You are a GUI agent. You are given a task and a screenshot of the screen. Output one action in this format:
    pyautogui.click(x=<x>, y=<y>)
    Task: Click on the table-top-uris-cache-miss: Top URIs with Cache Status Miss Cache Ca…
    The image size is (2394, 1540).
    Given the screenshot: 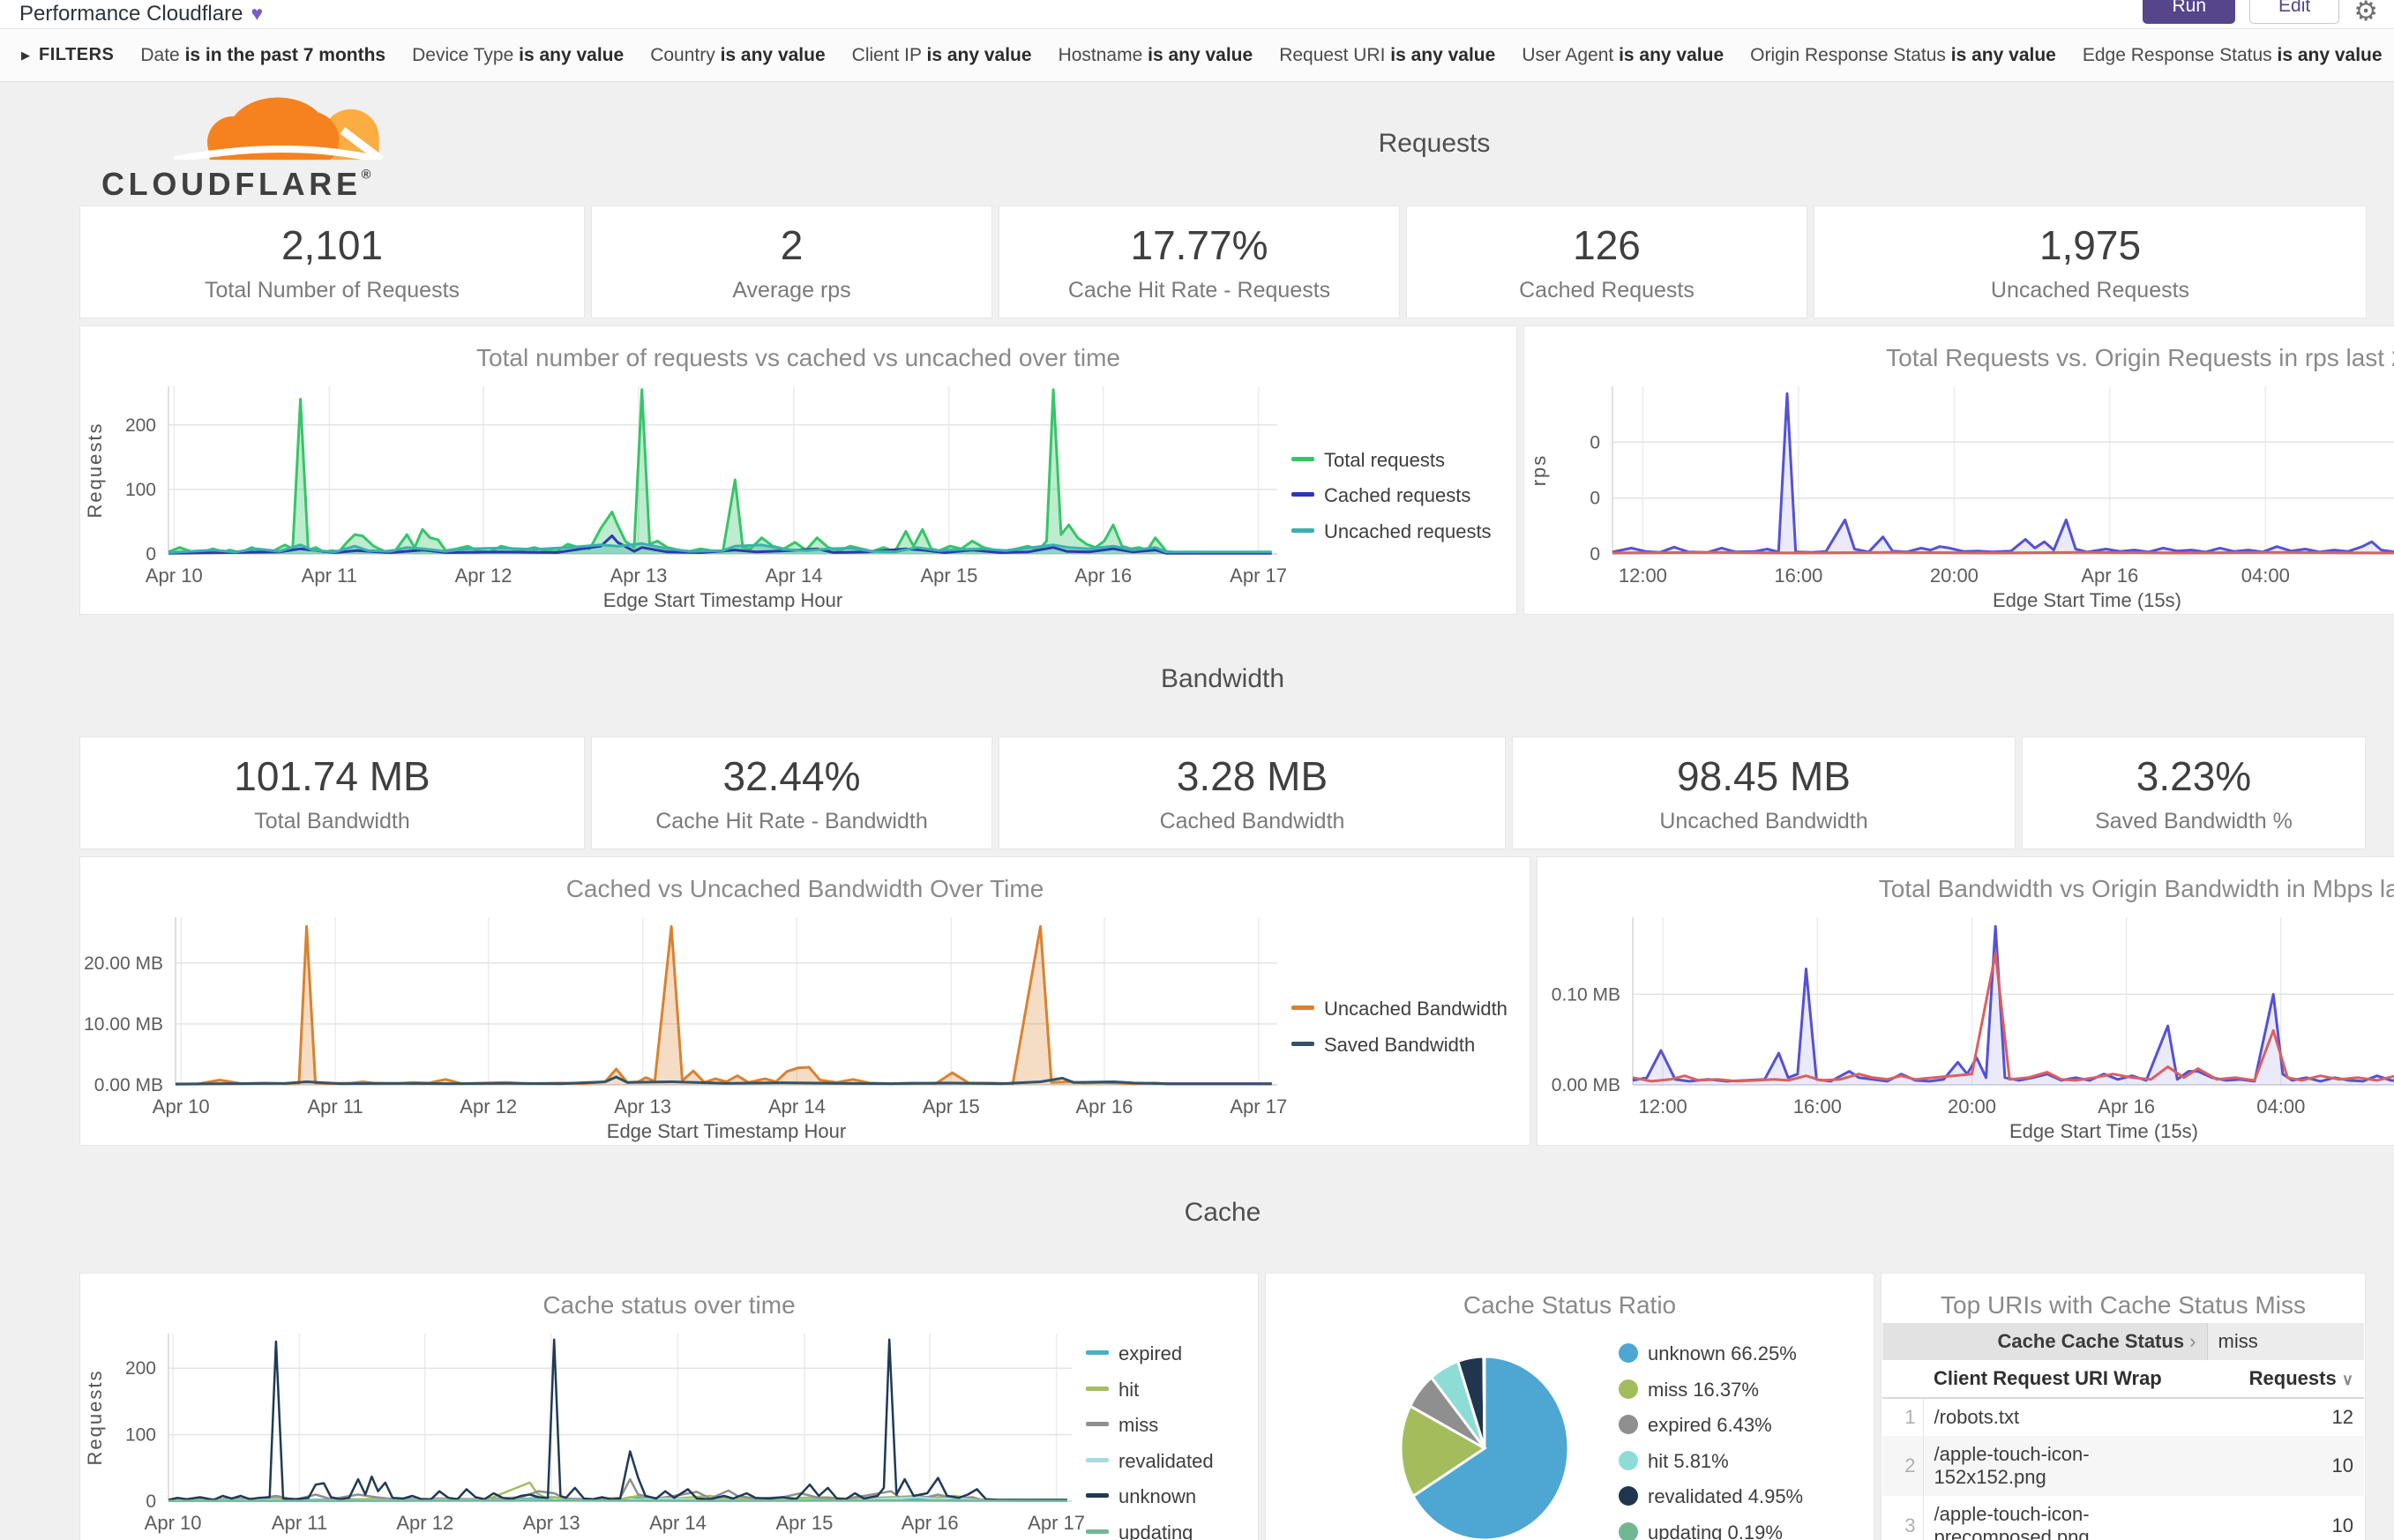 What is the action you would take?
    pyautogui.click(x=2123, y=1406)
    